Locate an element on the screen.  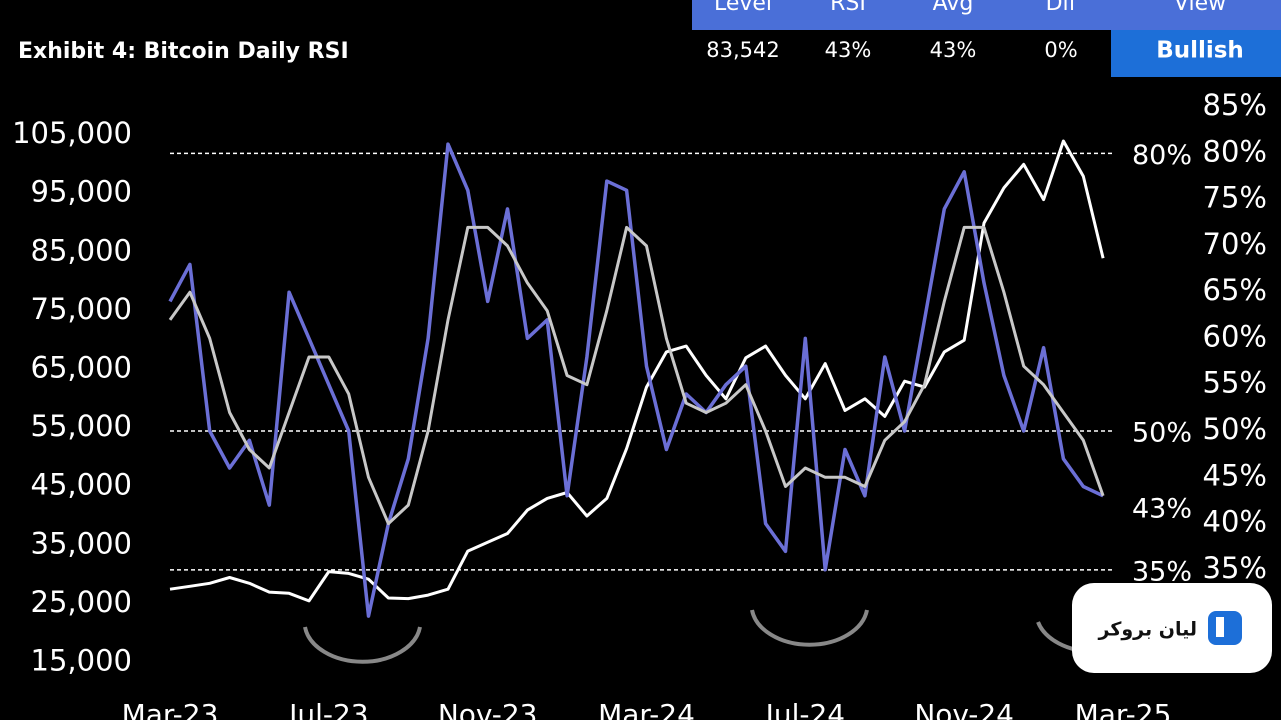
watermark-icon-mark is located at coordinates (1220, 627).